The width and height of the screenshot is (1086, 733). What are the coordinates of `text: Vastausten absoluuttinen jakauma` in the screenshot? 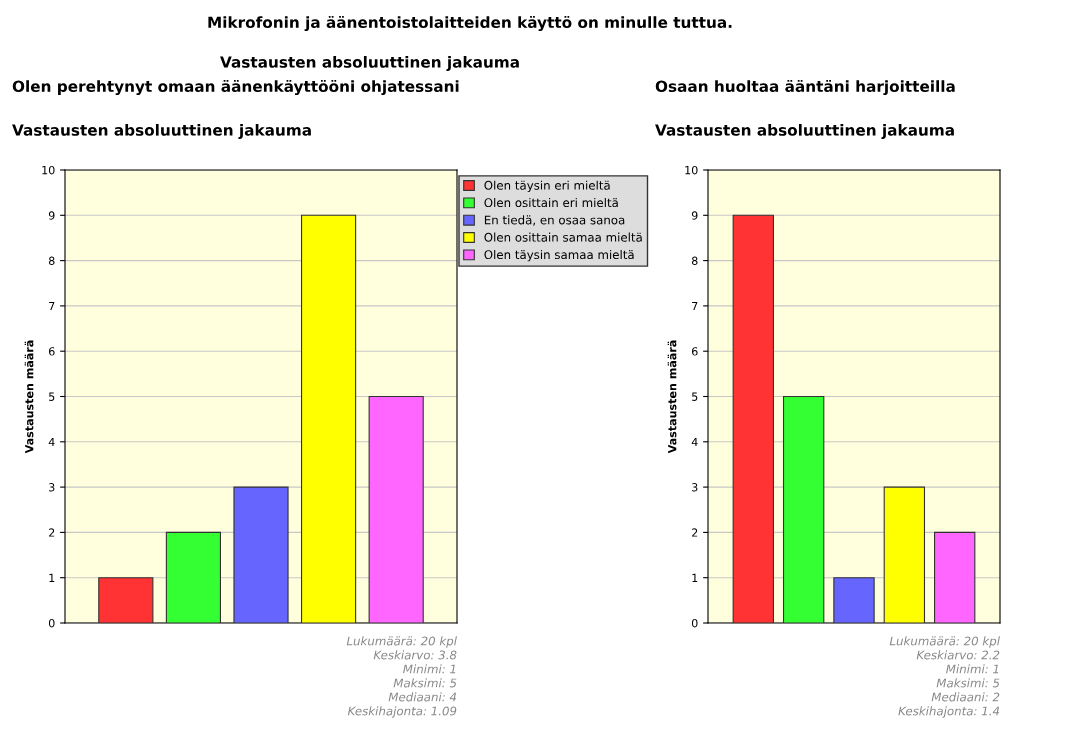 It's located at (369, 63).